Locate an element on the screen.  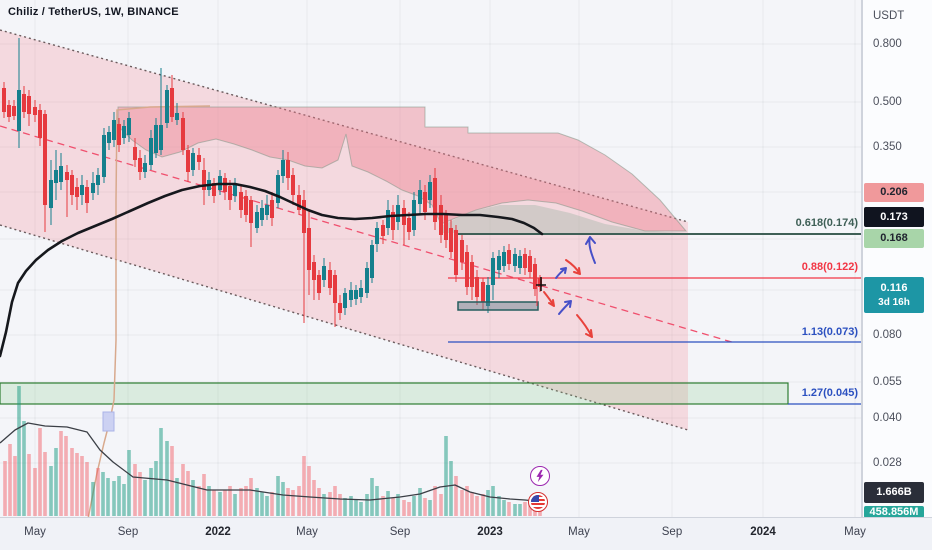
volume-ma-line is located at coordinates (273, 462).